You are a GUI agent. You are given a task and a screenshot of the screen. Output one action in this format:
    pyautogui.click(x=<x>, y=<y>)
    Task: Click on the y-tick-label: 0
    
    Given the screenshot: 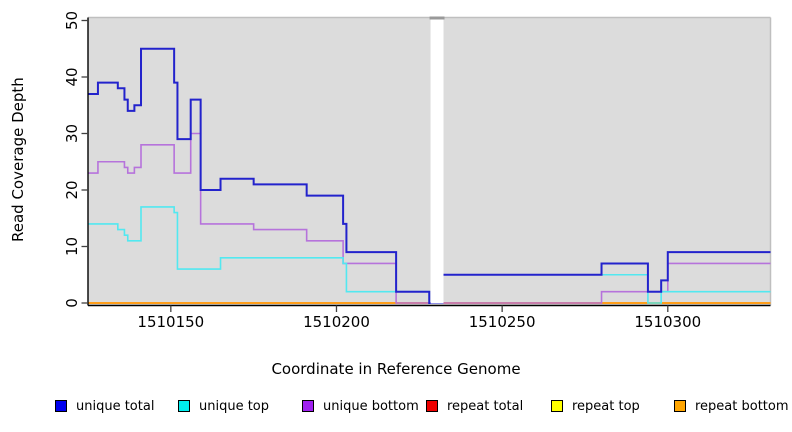 What is the action you would take?
    pyautogui.click(x=72, y=303)
    